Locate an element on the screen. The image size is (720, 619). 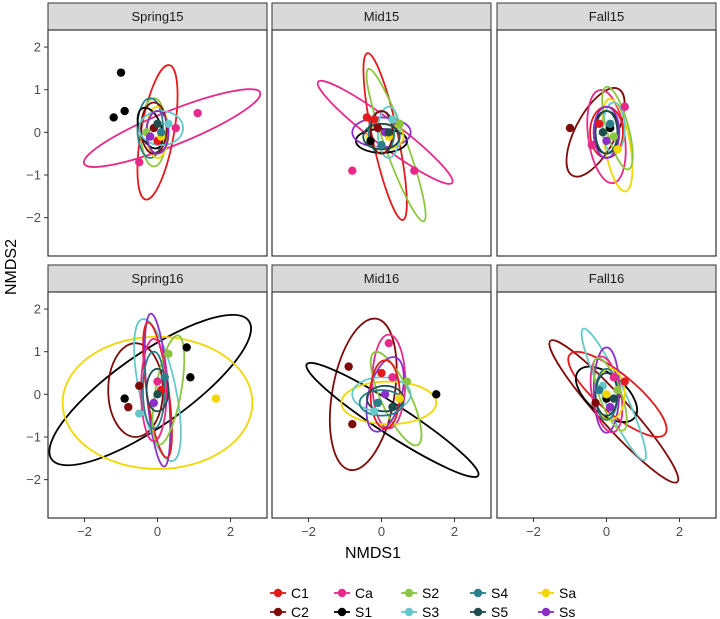
legend-item-c1: C1 is located at coordinates (289, 593).